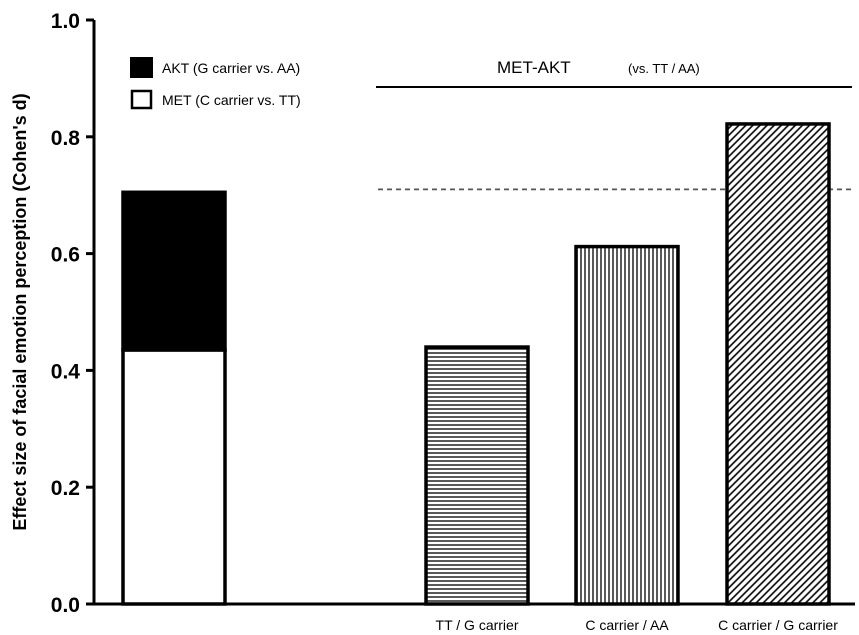 Image resolution: width=859 pixels, height=635 pixels. I want to click on bar-c-carrier-g-carrier, so click(778, 364).